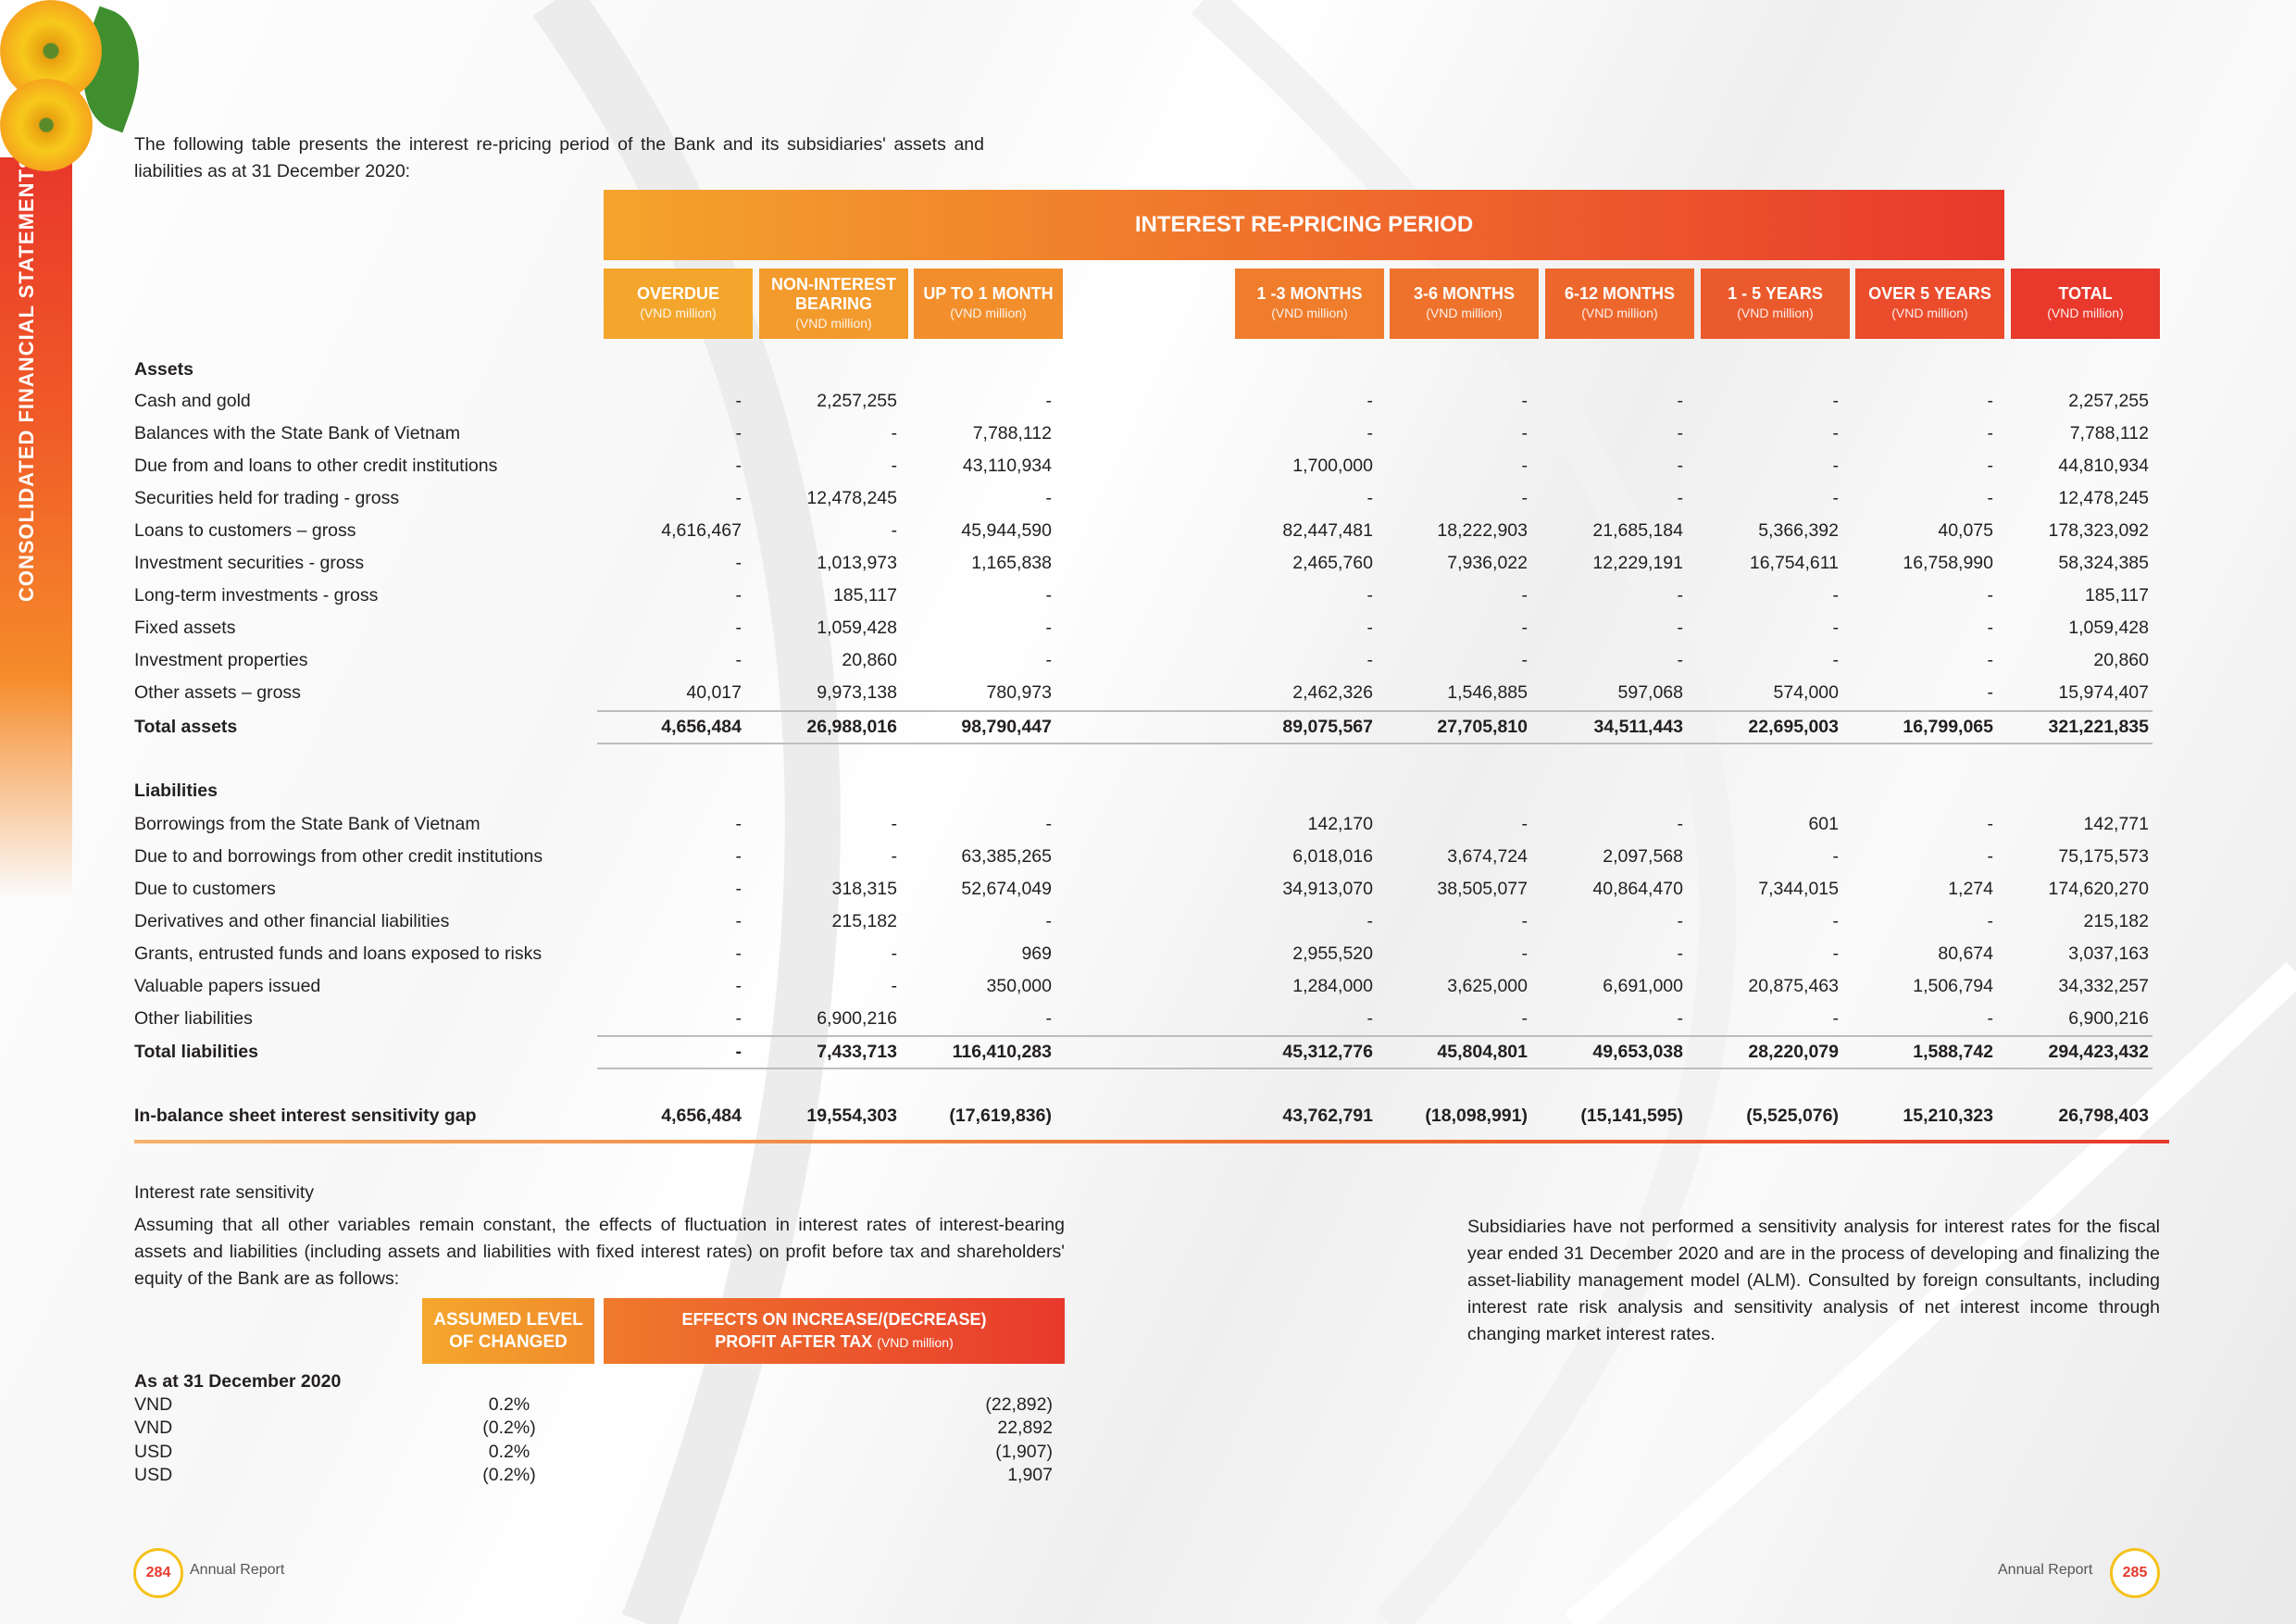  What do you see at coordinates (2098, 1052) in the screenshot?
I see `cell-value: 294,423,432` at bounding box center [2098, 1052].